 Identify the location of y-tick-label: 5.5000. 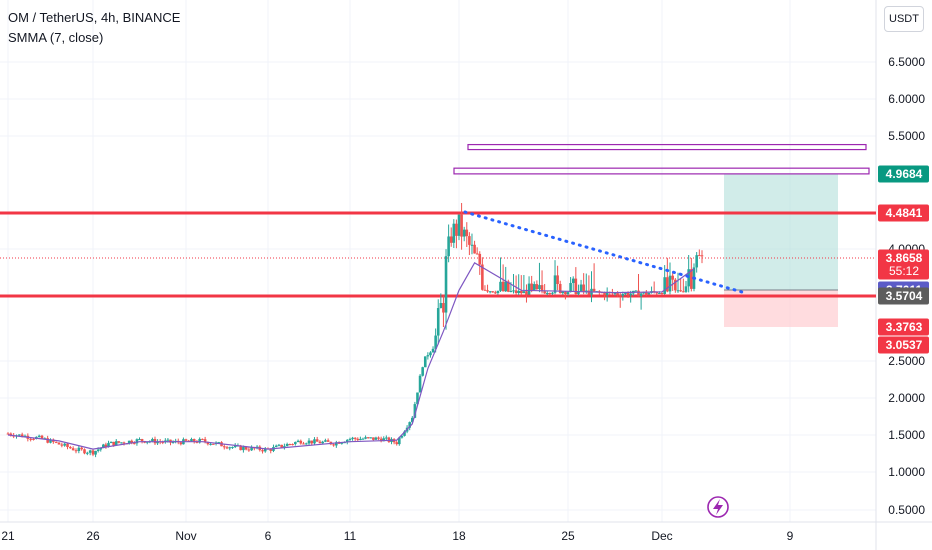
(906, 136).